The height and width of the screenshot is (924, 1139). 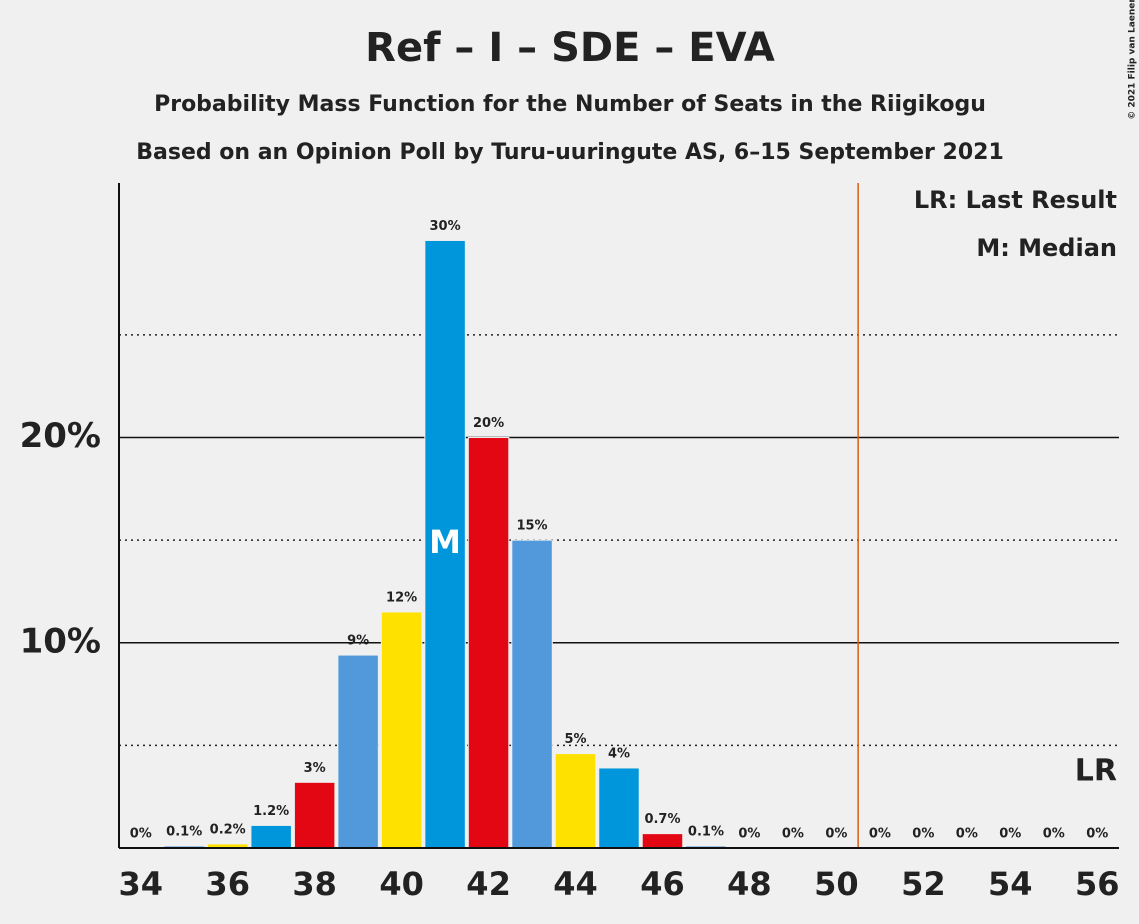 I want to click on value-label: 1.2%, so click(x=271, y=811).